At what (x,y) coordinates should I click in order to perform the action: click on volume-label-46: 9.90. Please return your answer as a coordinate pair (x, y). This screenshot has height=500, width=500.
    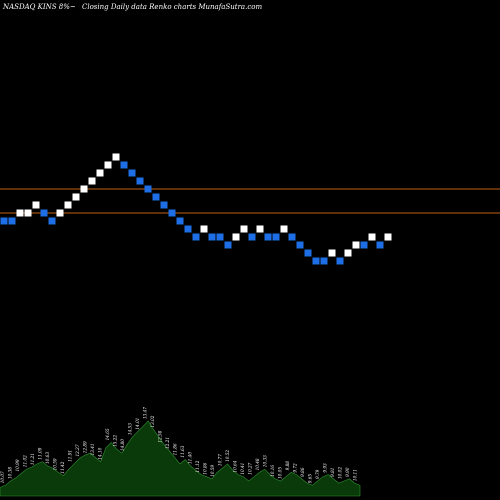
    Looking at the image, I should click on (347, 472).